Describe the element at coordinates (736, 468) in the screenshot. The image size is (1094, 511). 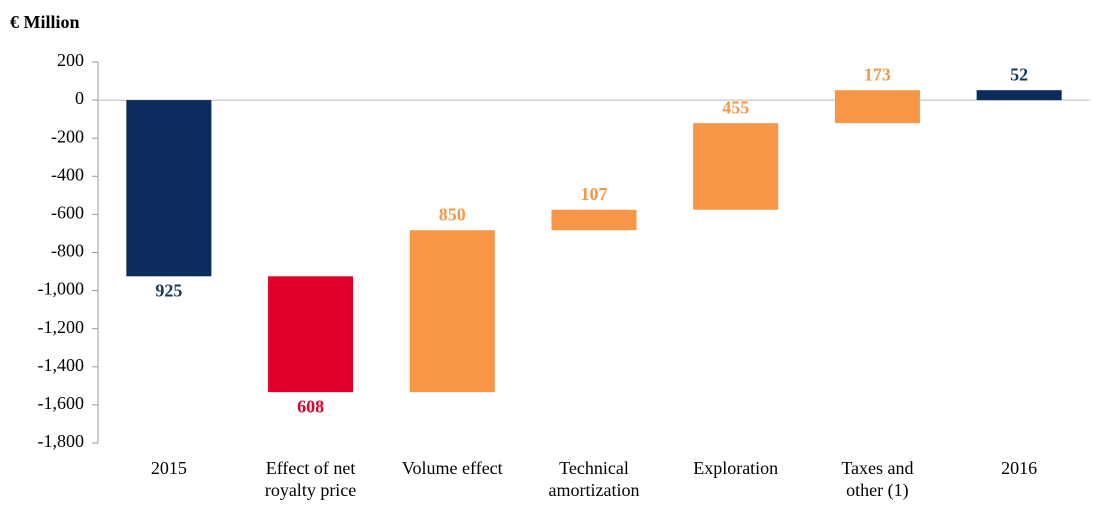
I see `x-tick-label: Exploration` at that location.